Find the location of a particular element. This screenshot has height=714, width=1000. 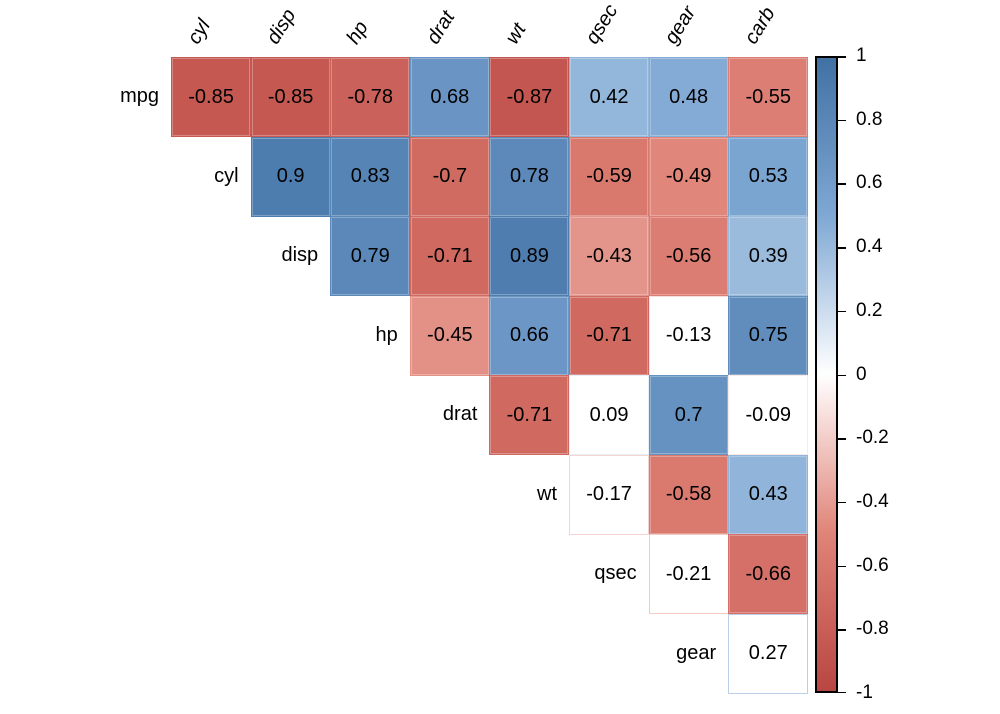

cell-value: -0.43 is located at coordinates (609, 255).